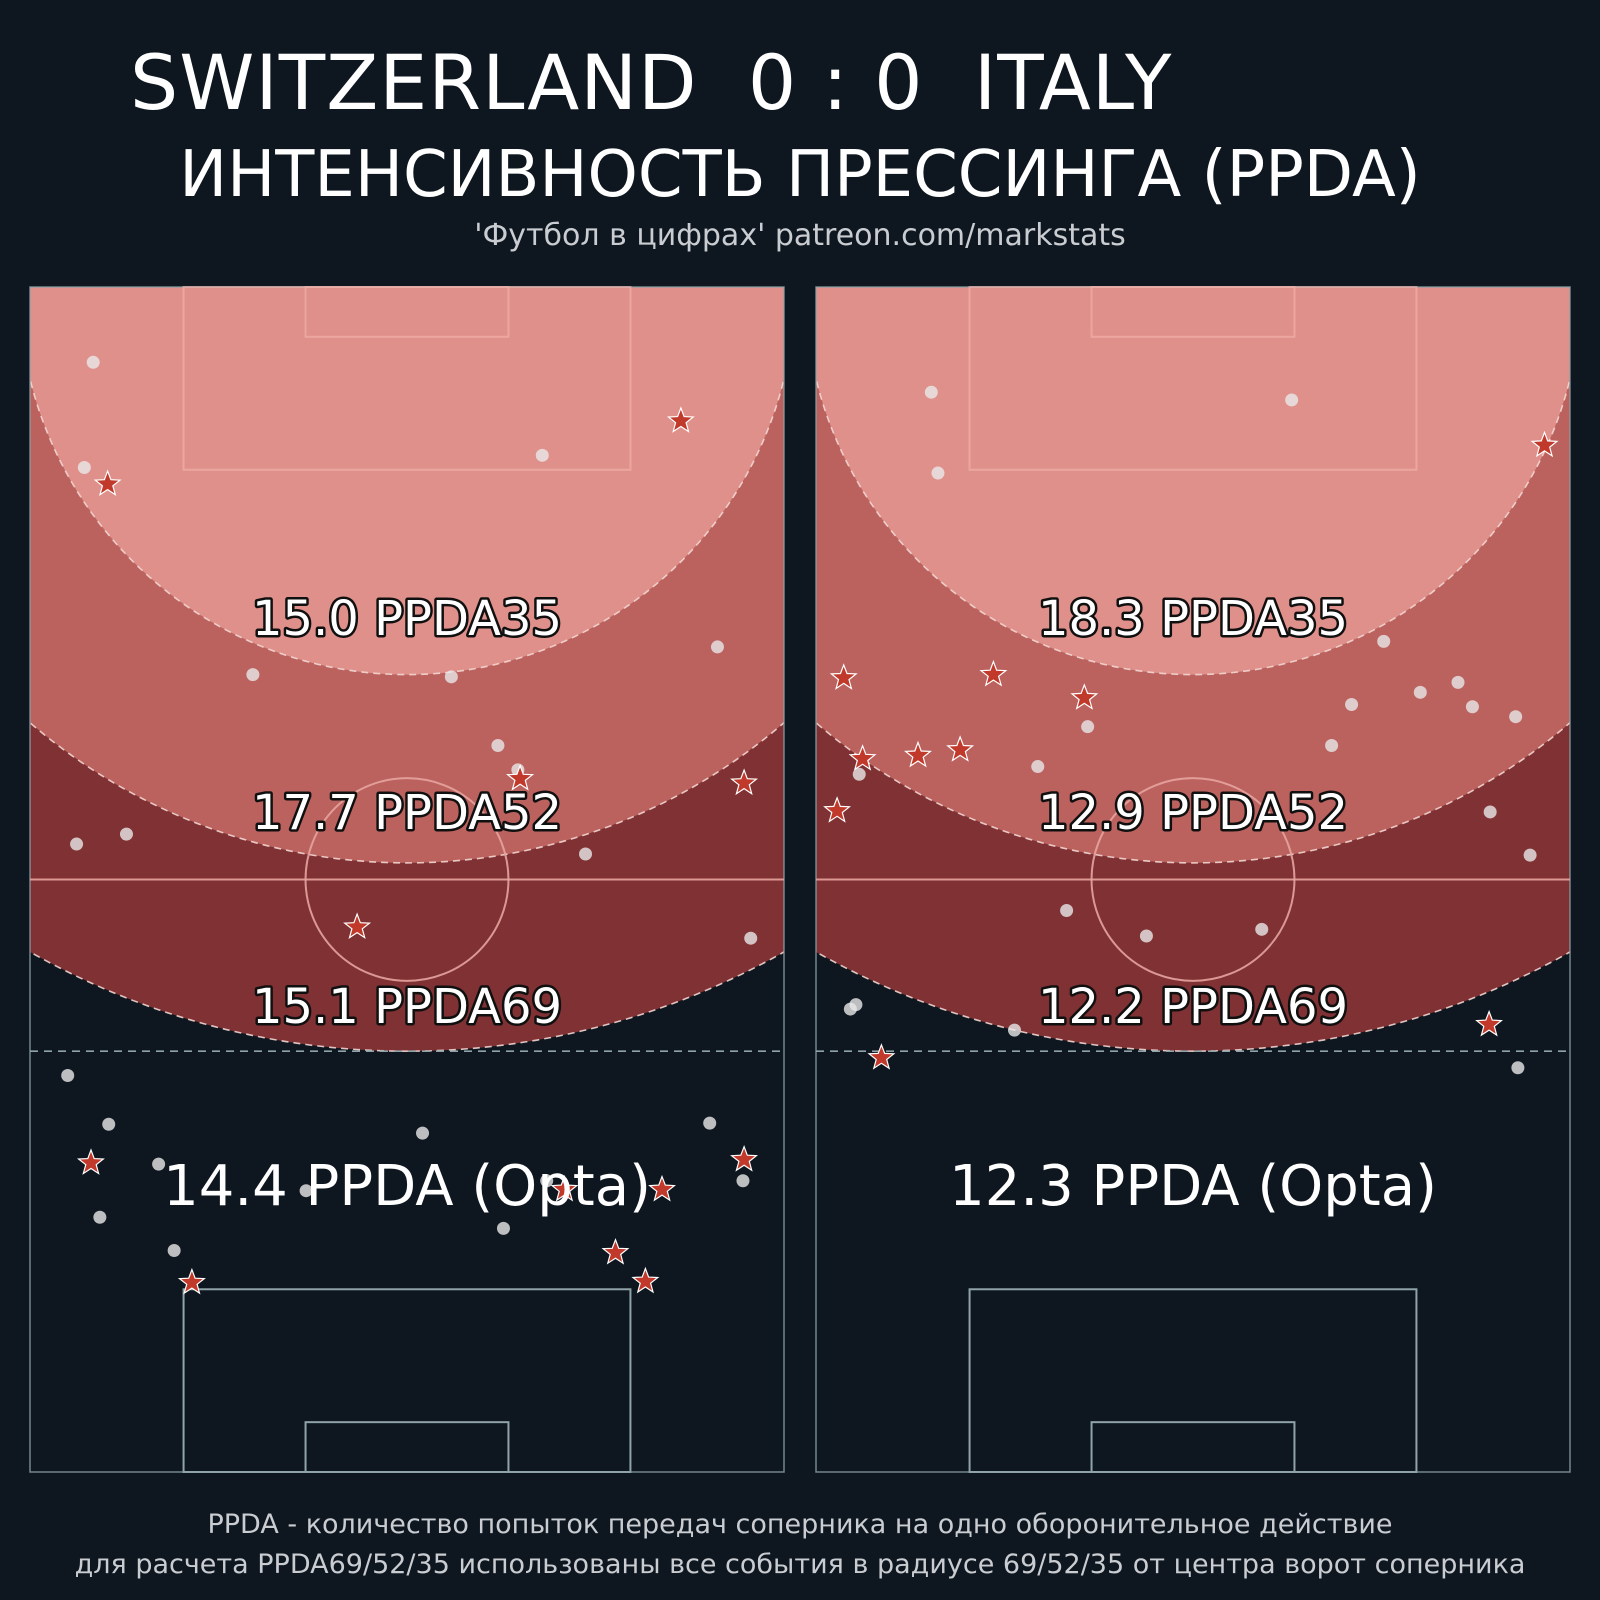  I want to click on match-title: SWITZERLAND 0 : 0 ITALY, so click(651, 82).